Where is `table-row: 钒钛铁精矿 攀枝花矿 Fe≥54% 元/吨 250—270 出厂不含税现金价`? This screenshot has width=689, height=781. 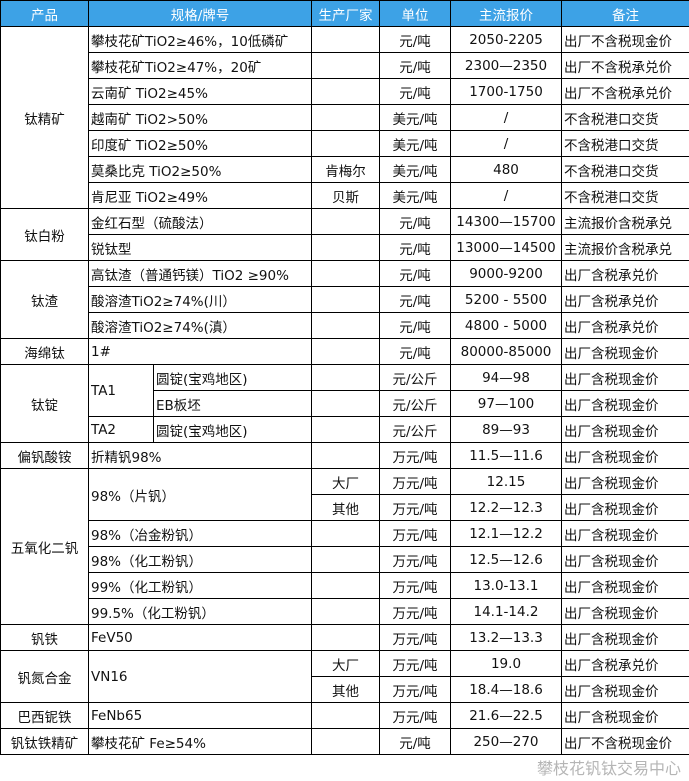
table-row: 钒钛铁精矿 攀枝花矿 Fe≥54% 元/吨 250—270 出厂不含税现金价 is located at coordinates (344, 741).